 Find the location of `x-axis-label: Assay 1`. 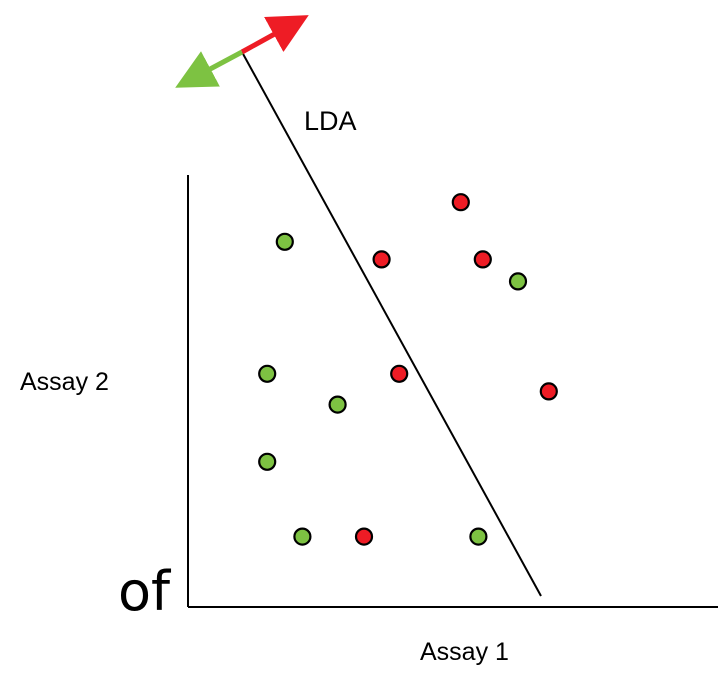

x-axis-label: Assay 1 is located at coordinates (464, 652).